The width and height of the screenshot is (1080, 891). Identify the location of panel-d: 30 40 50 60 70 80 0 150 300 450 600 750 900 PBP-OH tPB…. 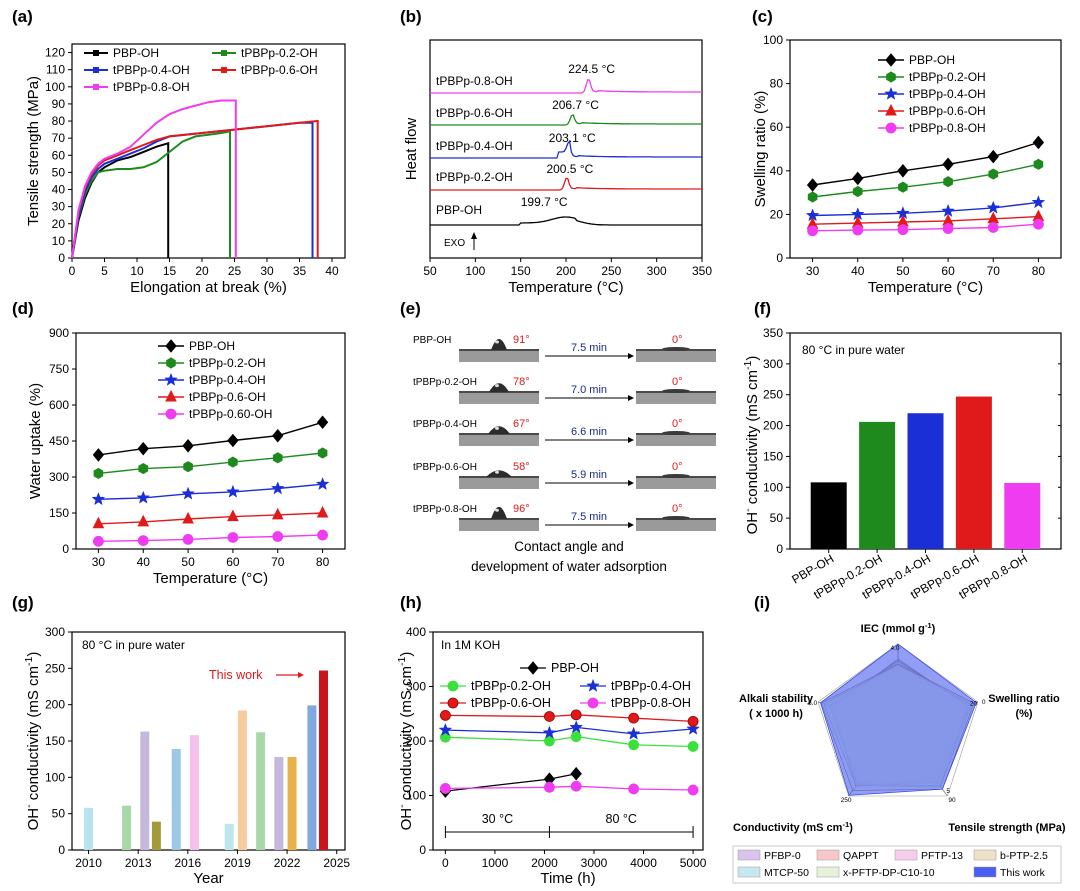
(186, 456).